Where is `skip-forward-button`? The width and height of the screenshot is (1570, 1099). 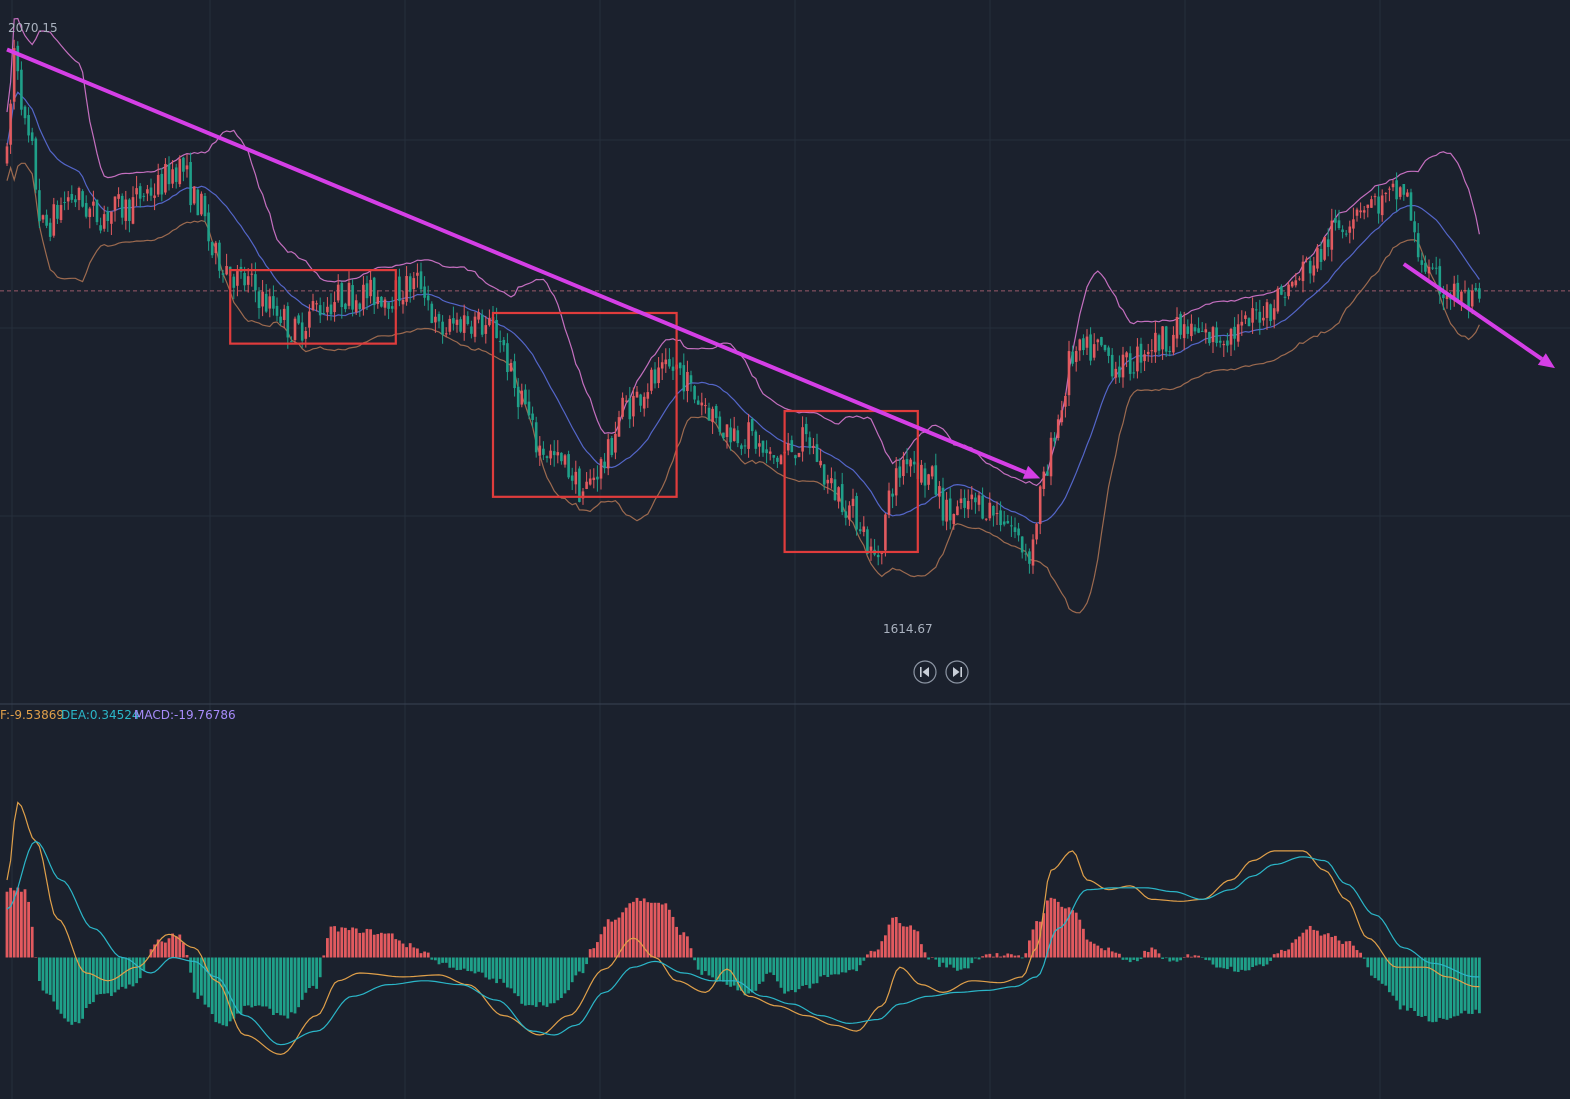
skip-forward-button is located at coordinates (957, 672).